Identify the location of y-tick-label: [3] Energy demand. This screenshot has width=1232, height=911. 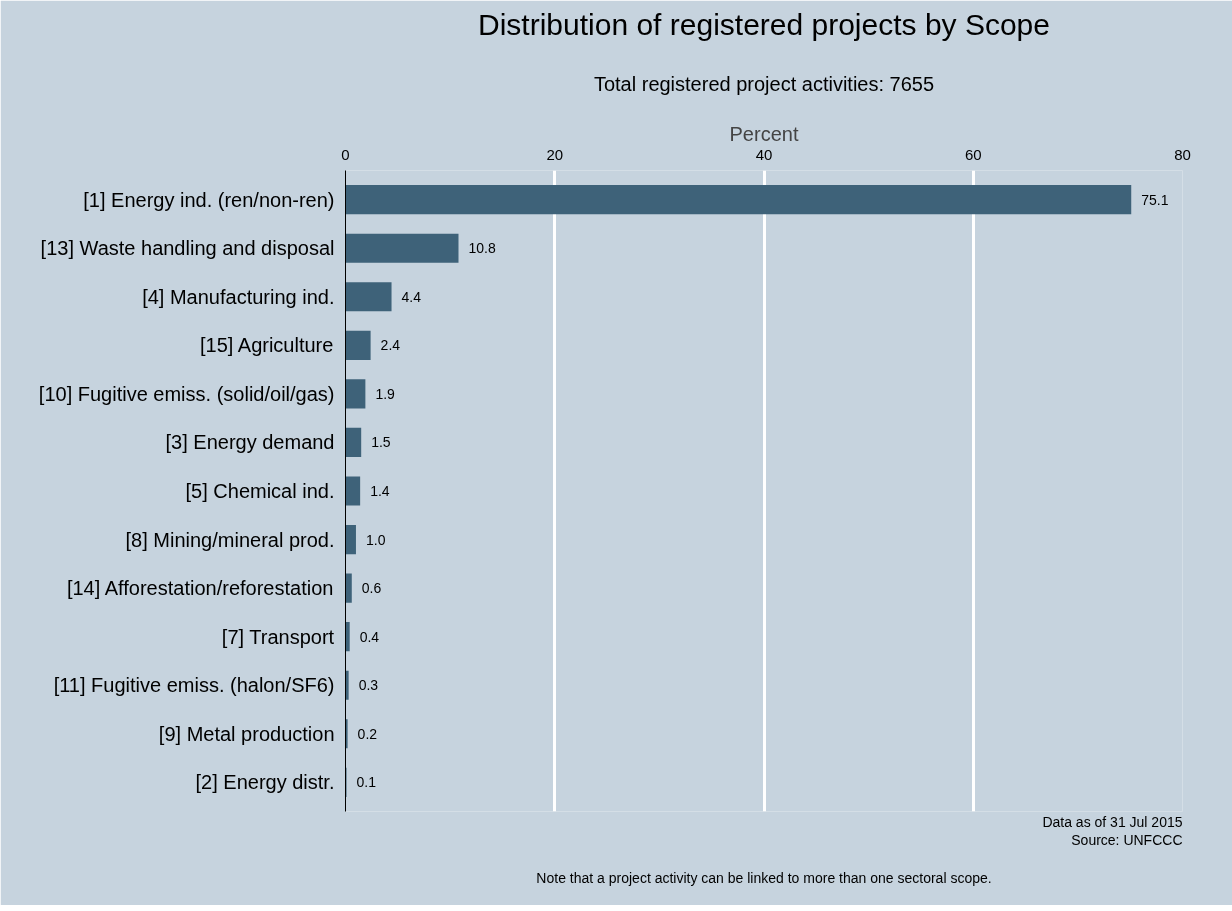
(250, 442).